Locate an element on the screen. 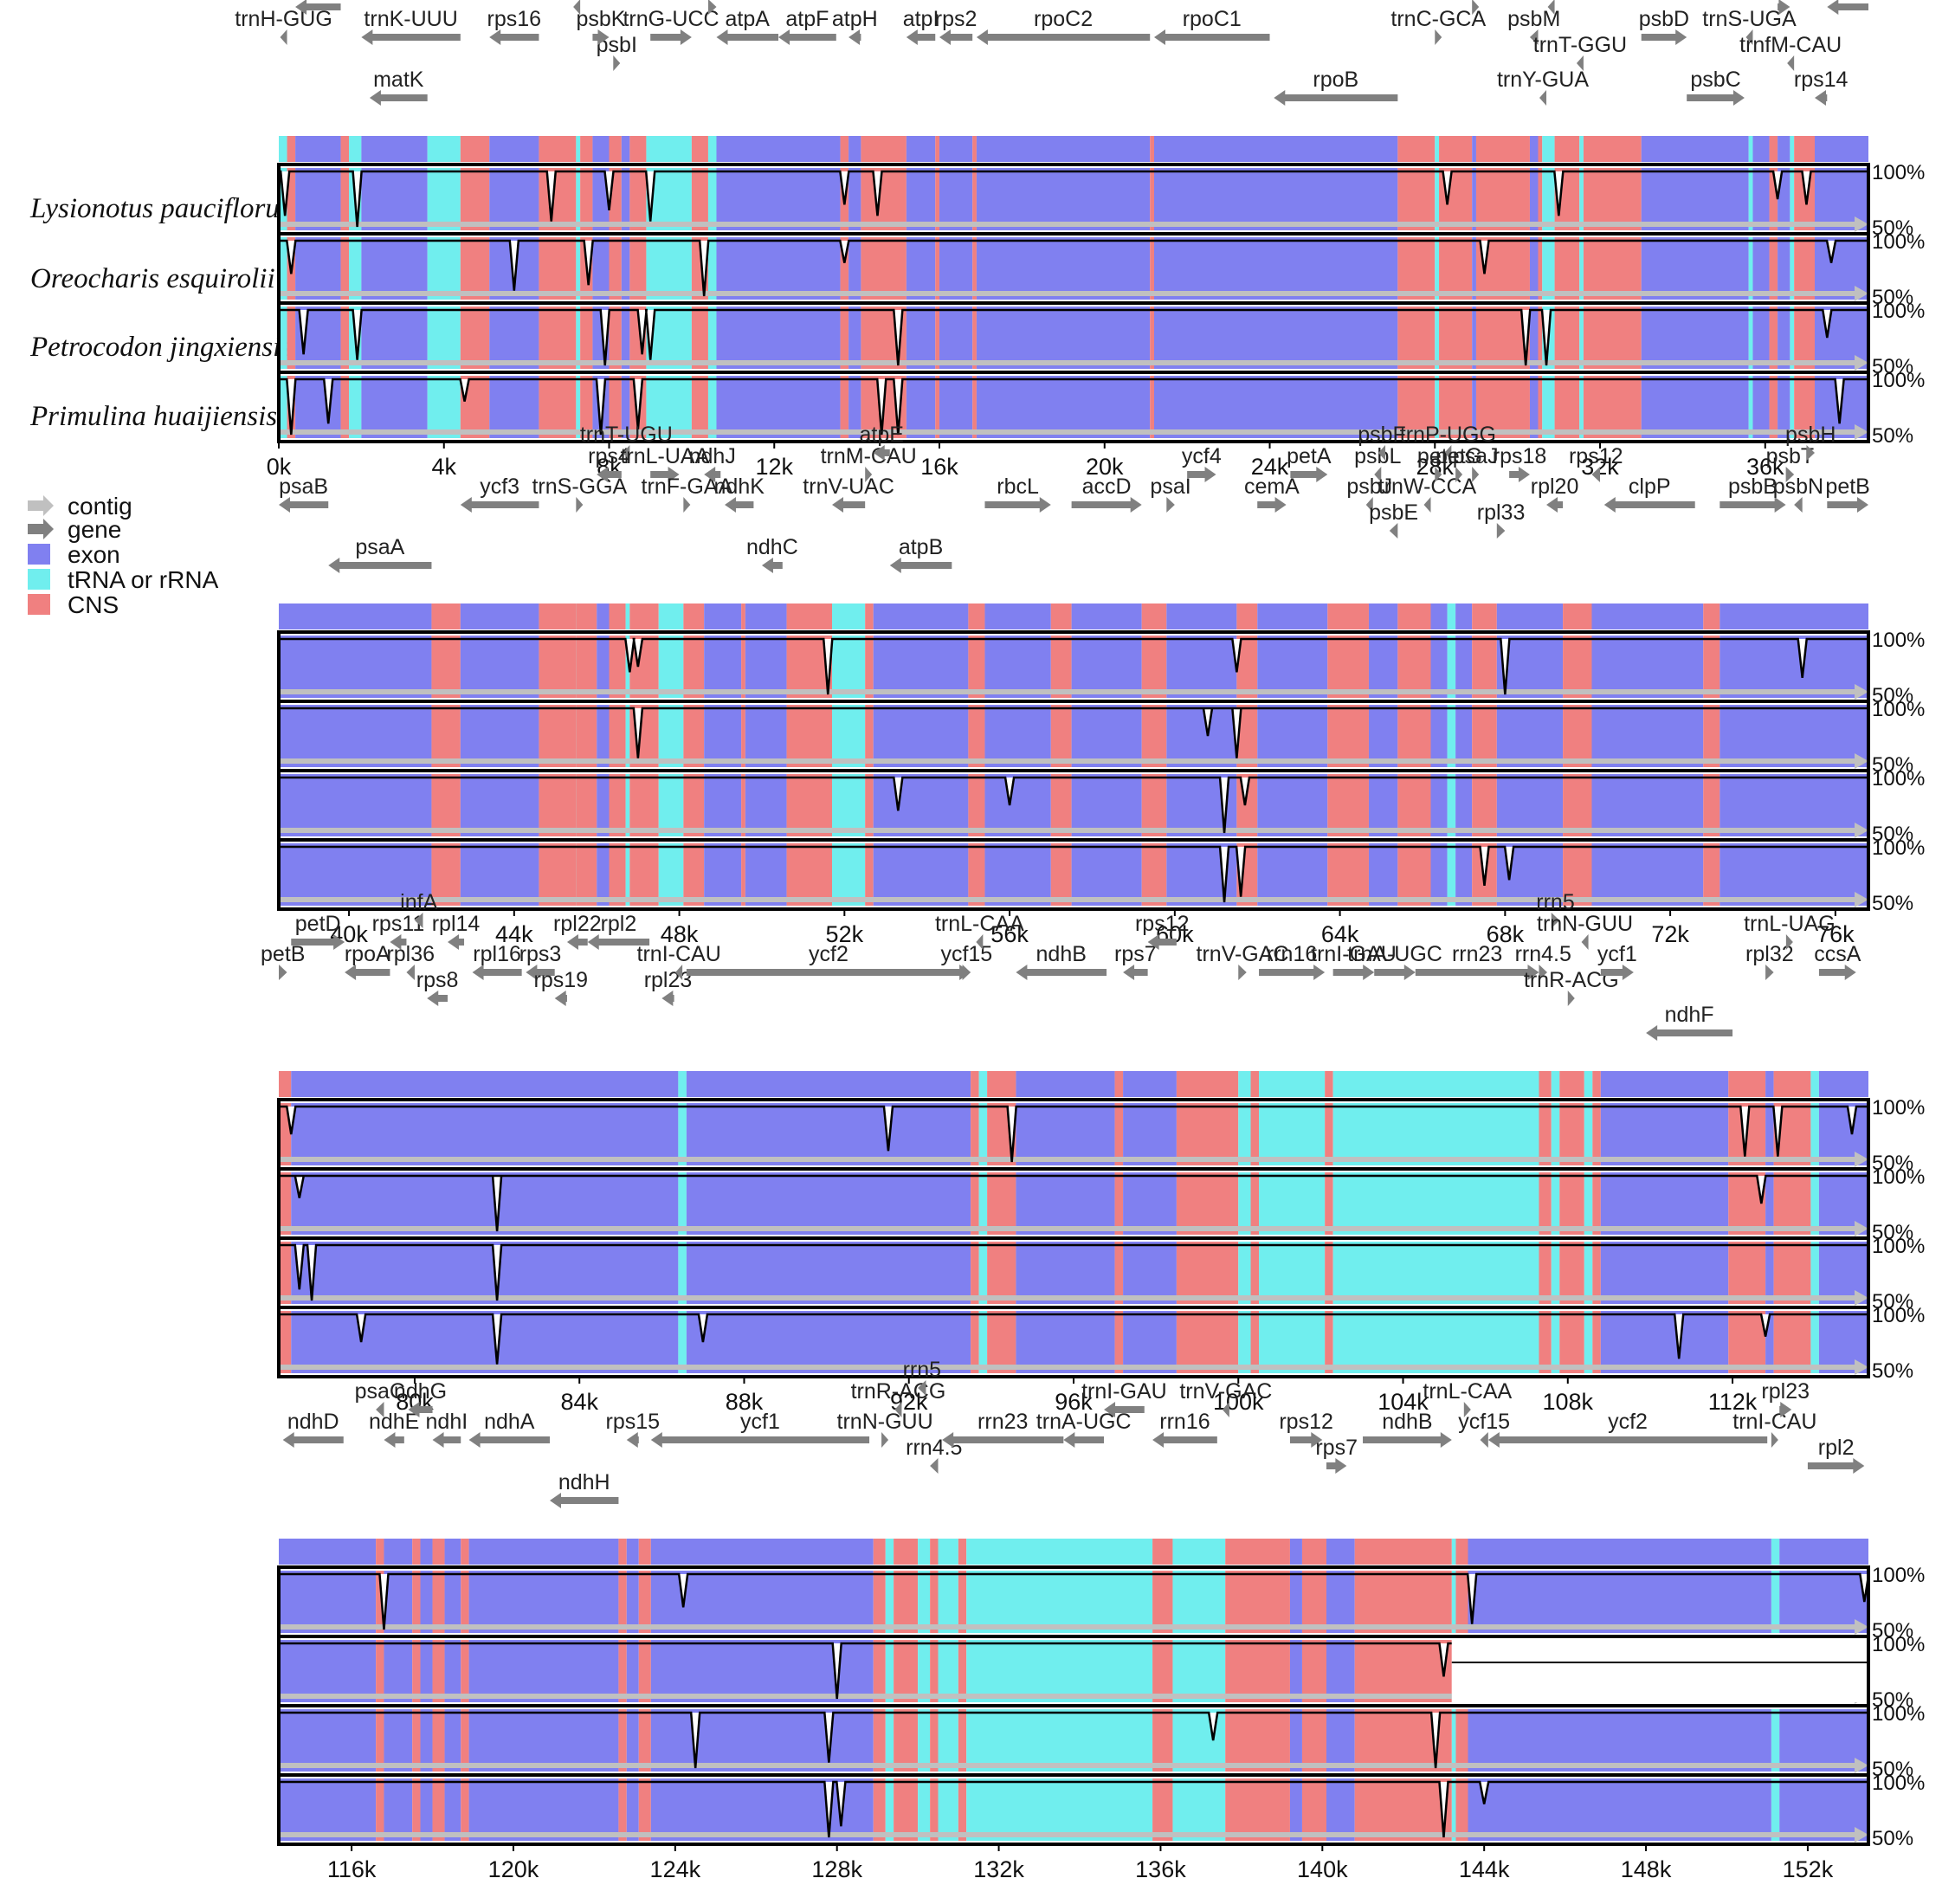 This screenshot has height=1904, width=1955. gene-label: psbT is located at coordinates (1790, 456).